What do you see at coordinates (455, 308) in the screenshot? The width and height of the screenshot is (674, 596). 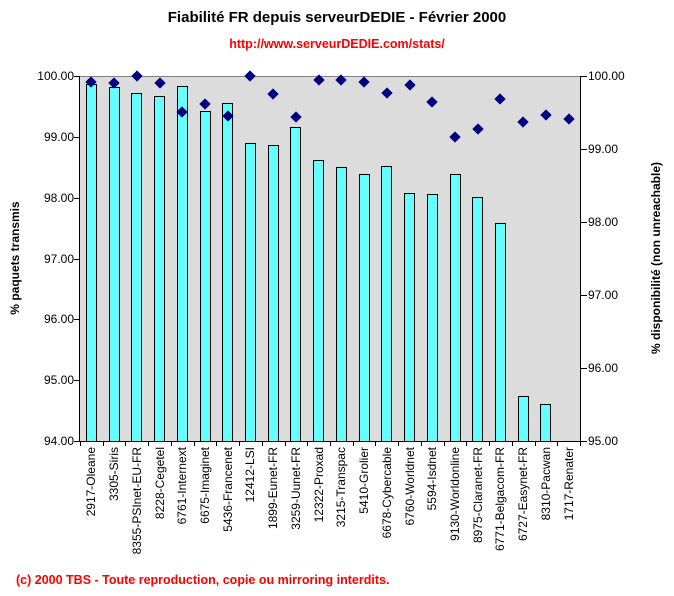 I see `bar-9130-Worldonline` at bounding box center [455, 308].